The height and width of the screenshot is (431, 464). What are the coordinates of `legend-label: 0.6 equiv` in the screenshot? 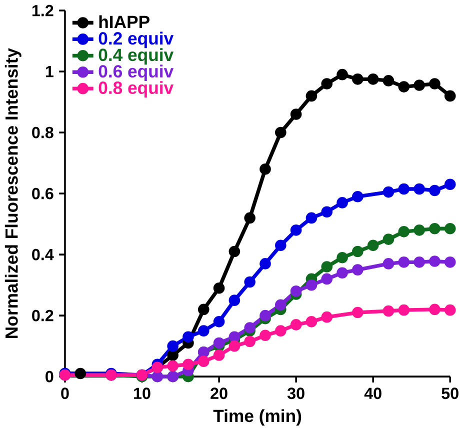 It's located at (136, 73).